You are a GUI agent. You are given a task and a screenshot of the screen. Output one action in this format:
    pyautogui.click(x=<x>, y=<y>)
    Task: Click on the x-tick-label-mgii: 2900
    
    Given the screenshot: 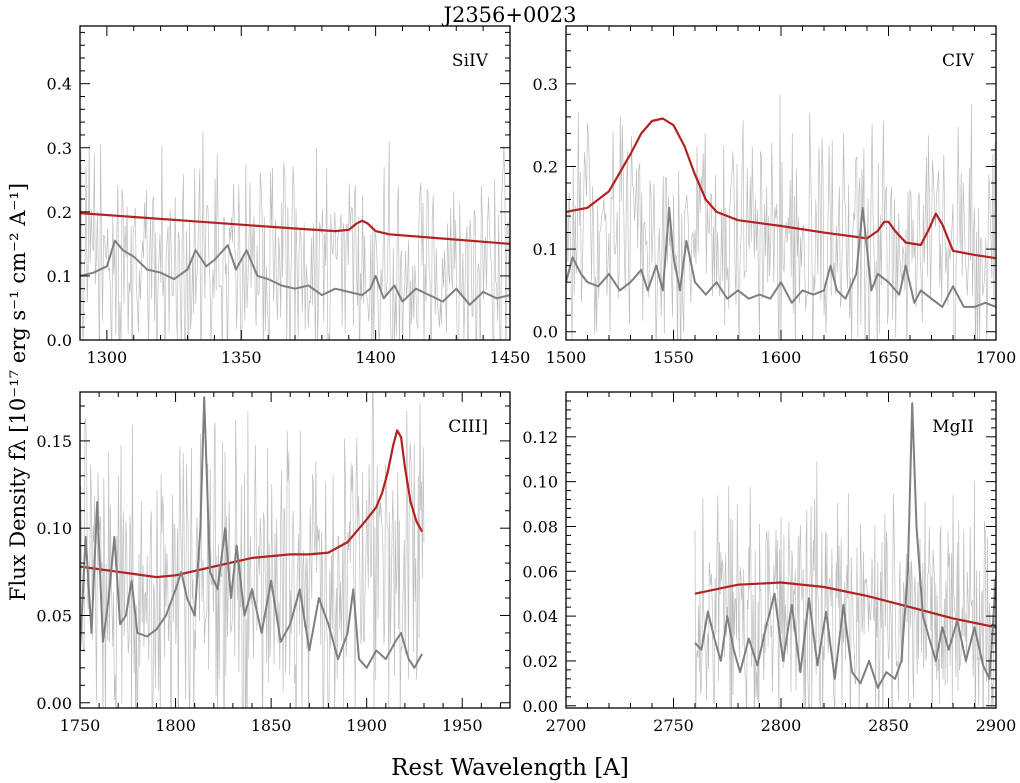 What is the action you would take?
    pyautogui.click(x=996, y=725)
    